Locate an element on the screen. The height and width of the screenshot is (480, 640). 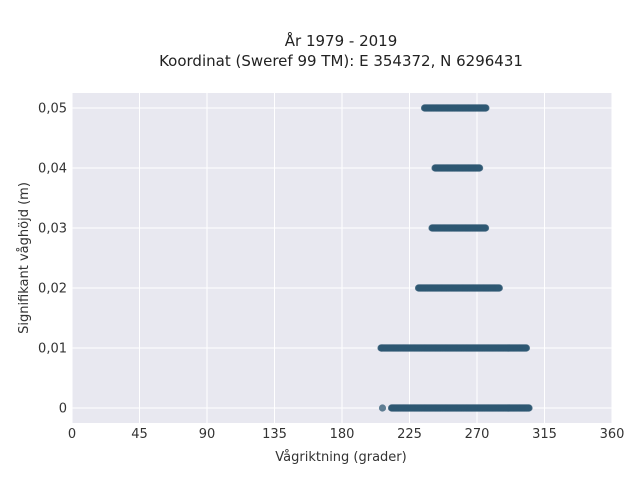
x-tick-label: 135 is located at coordinates (274, 434).